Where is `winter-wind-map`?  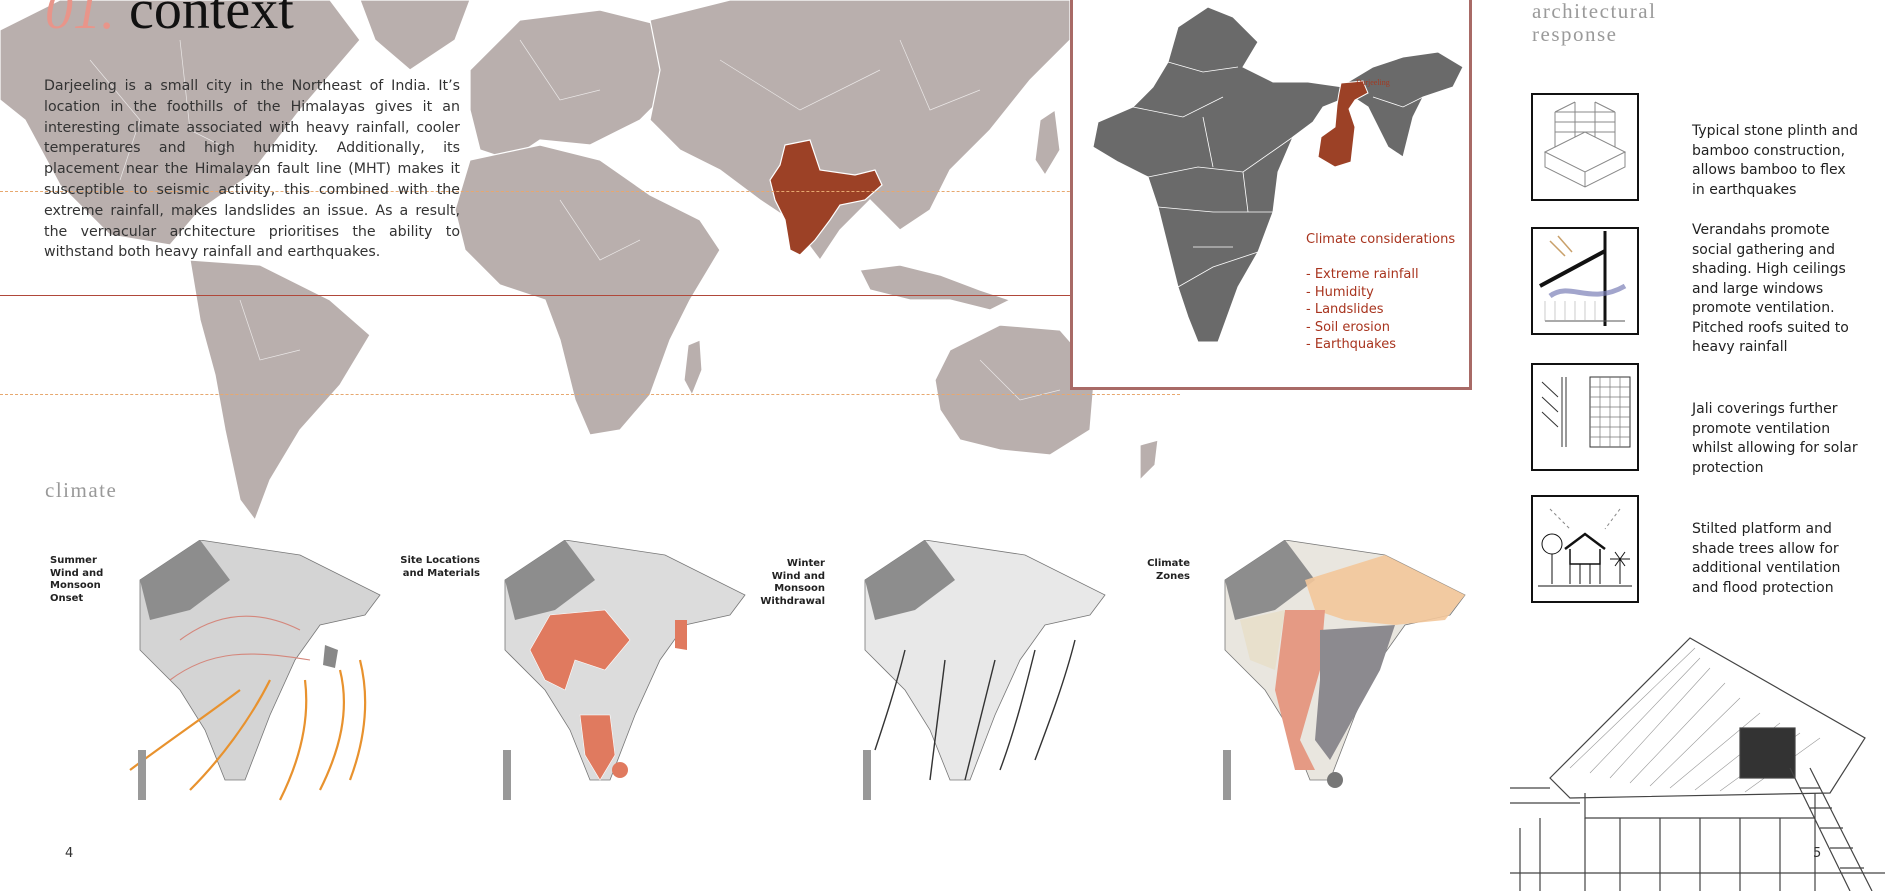
winter-wind-map is located at coordinates (984, 670).